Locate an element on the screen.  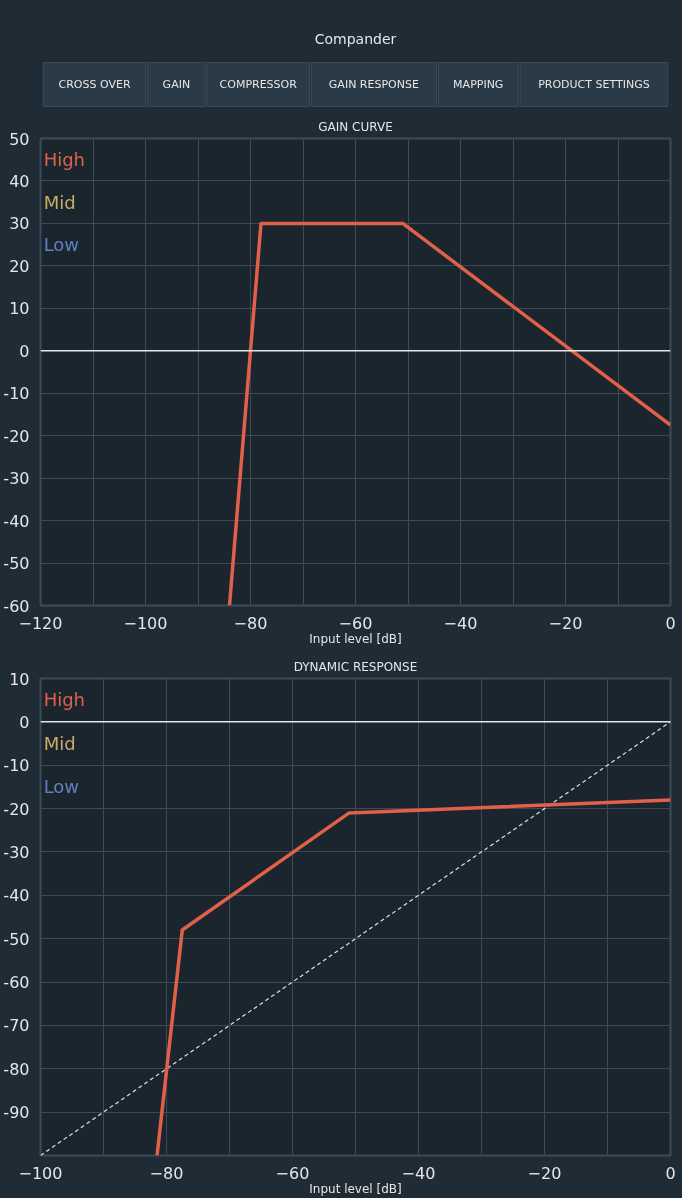
x-tick-label: −120 is located at coordinates (40, 623).